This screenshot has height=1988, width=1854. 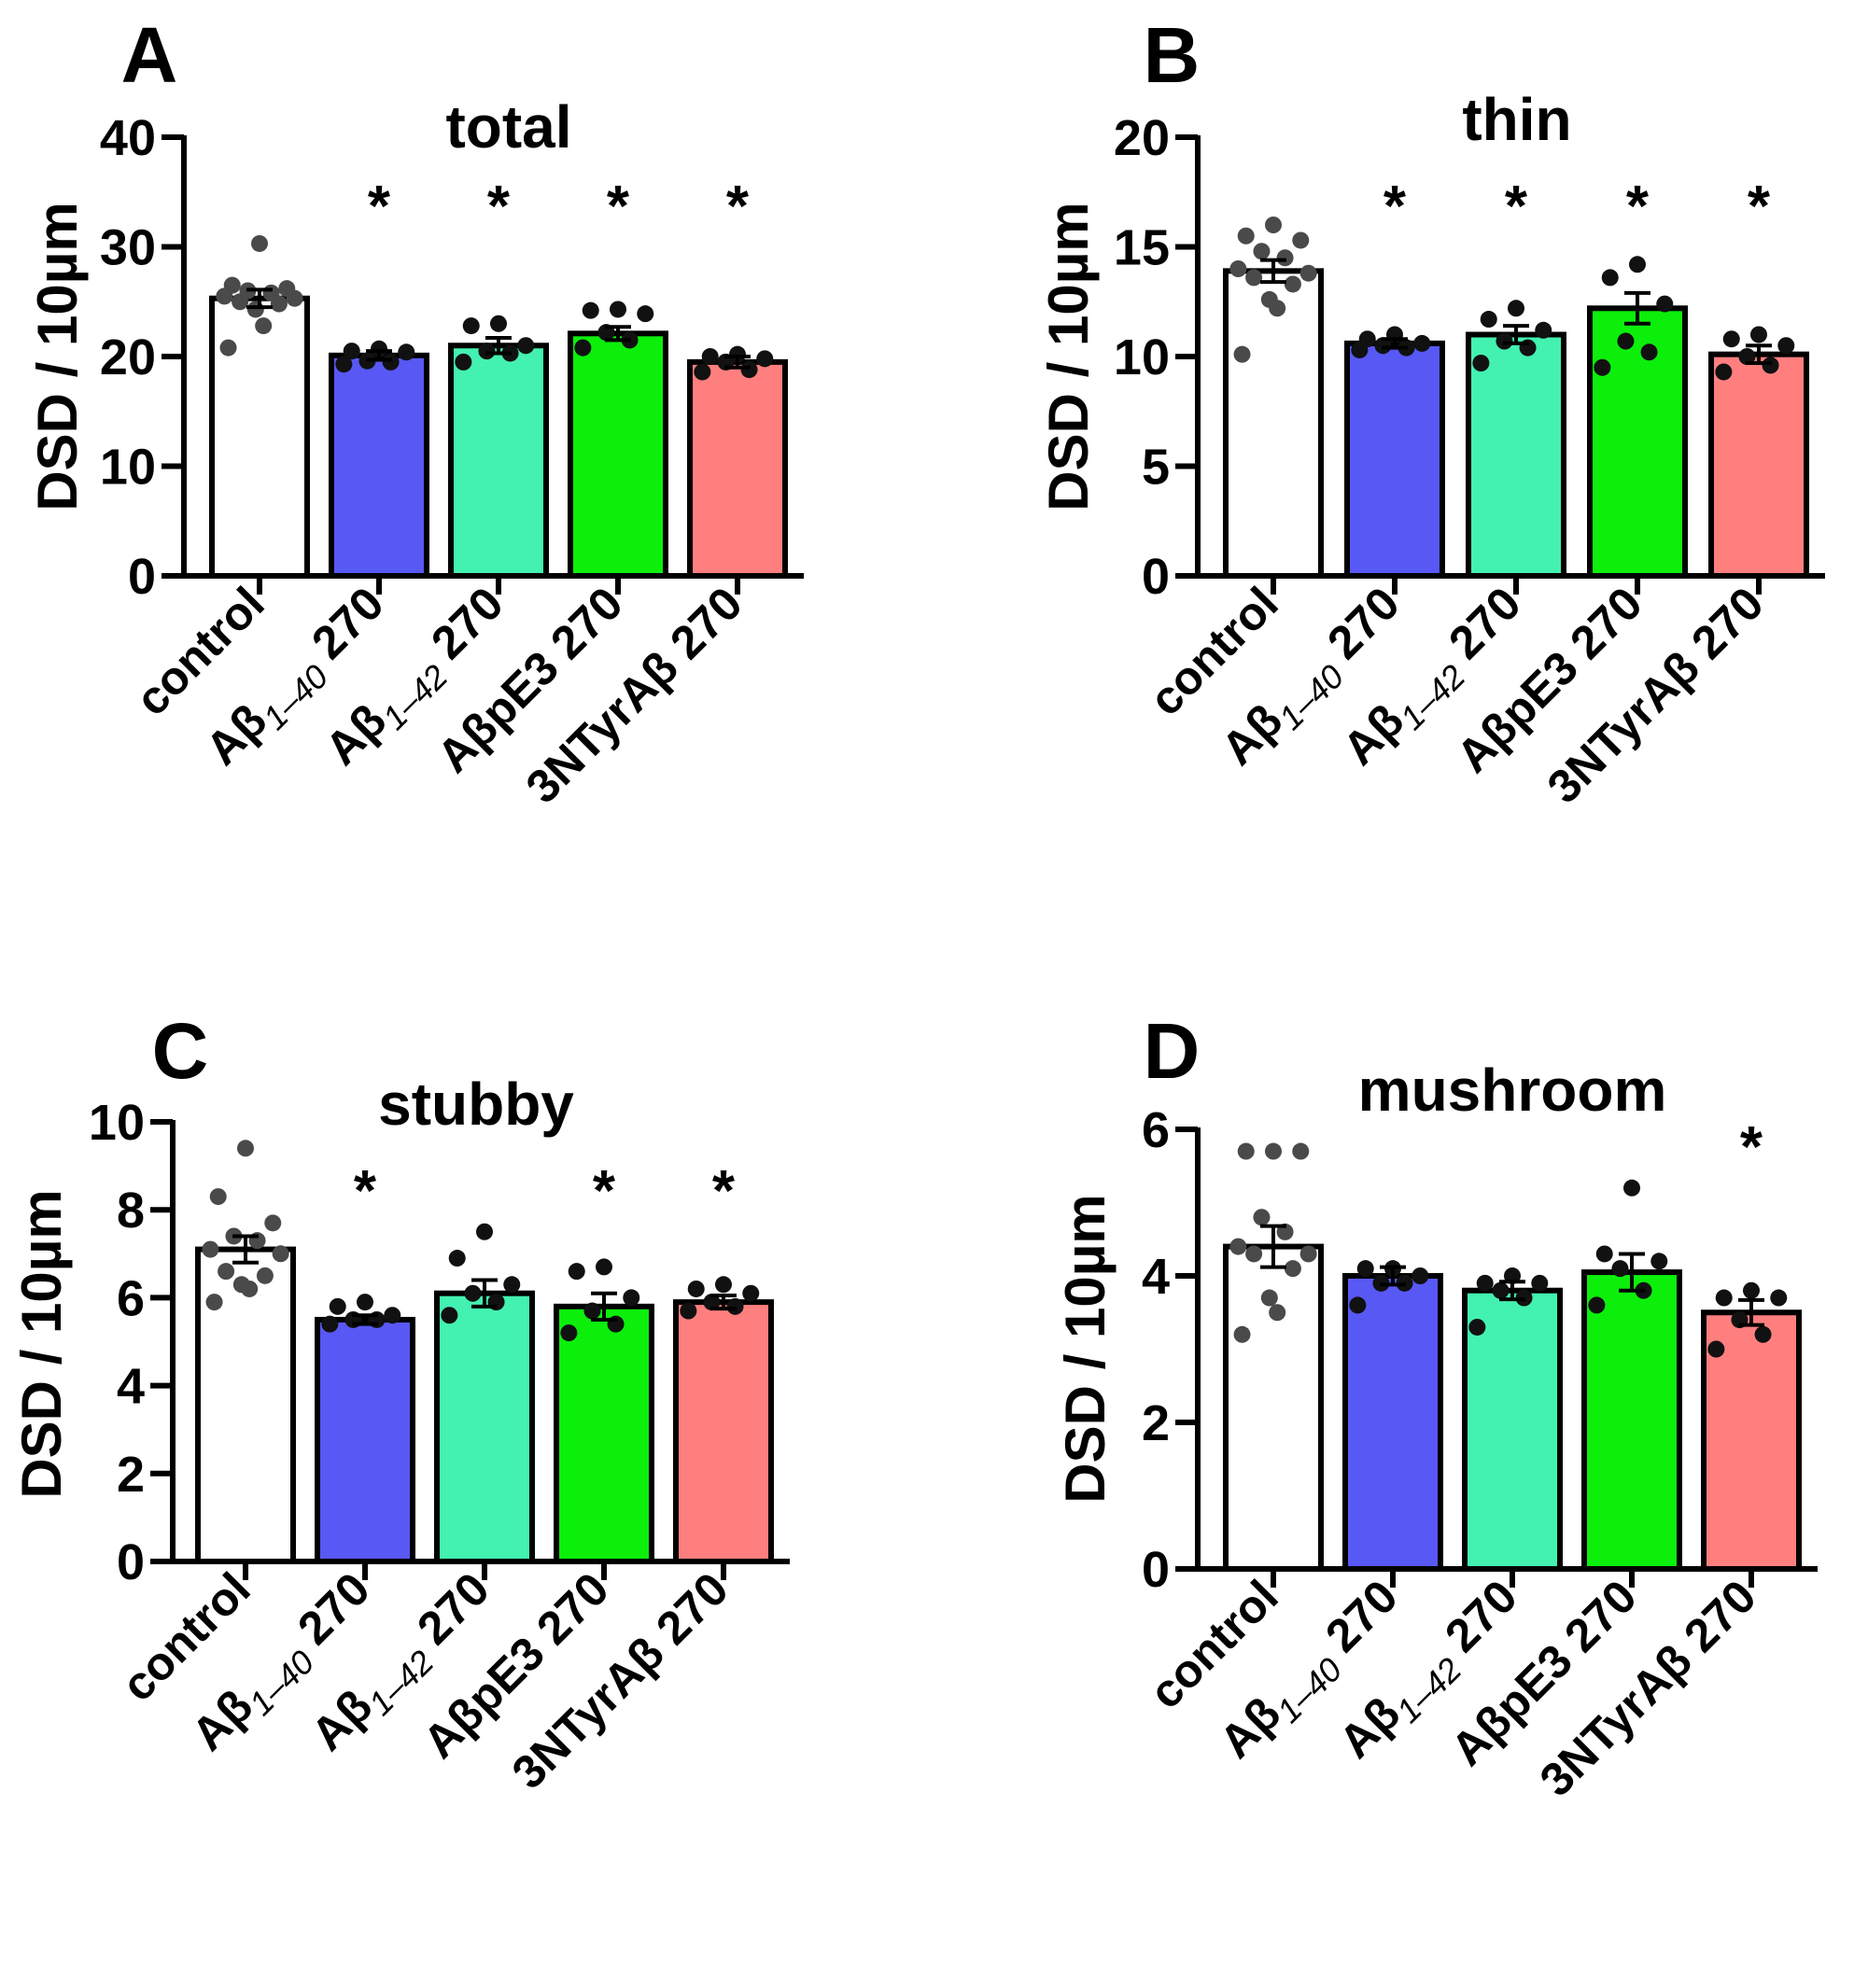 I want to click on chart-title: thin, so click(x=1516, y=119).